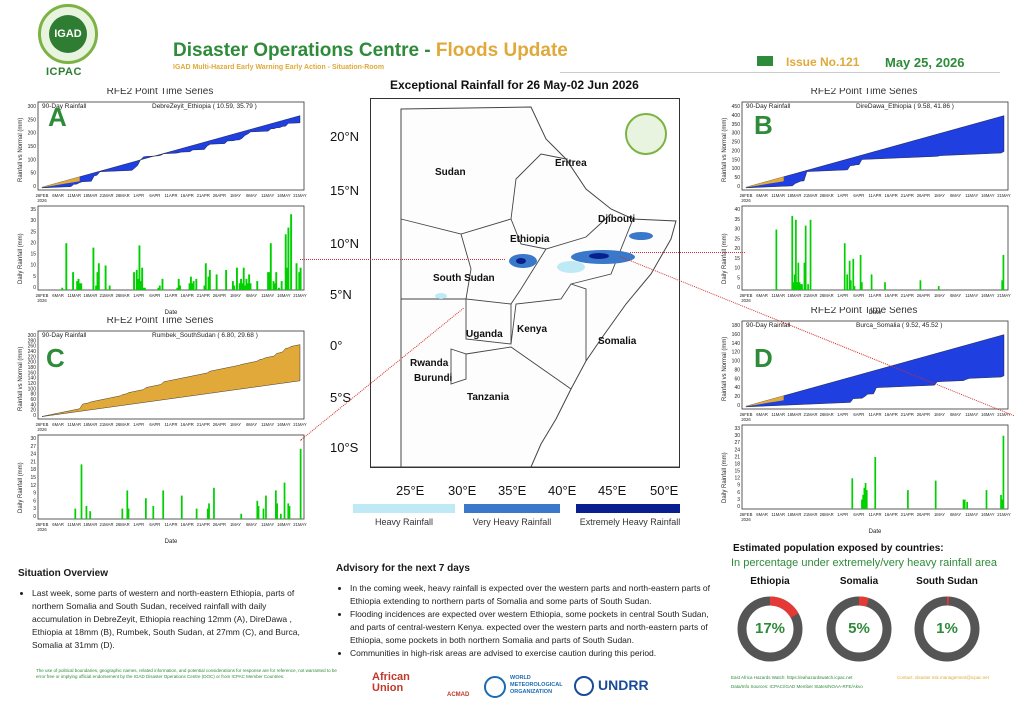  What do you see at coordinates (219, 424) in the screenshot?
I see `date-tick: 26APR` at bounding box center [219, 424].